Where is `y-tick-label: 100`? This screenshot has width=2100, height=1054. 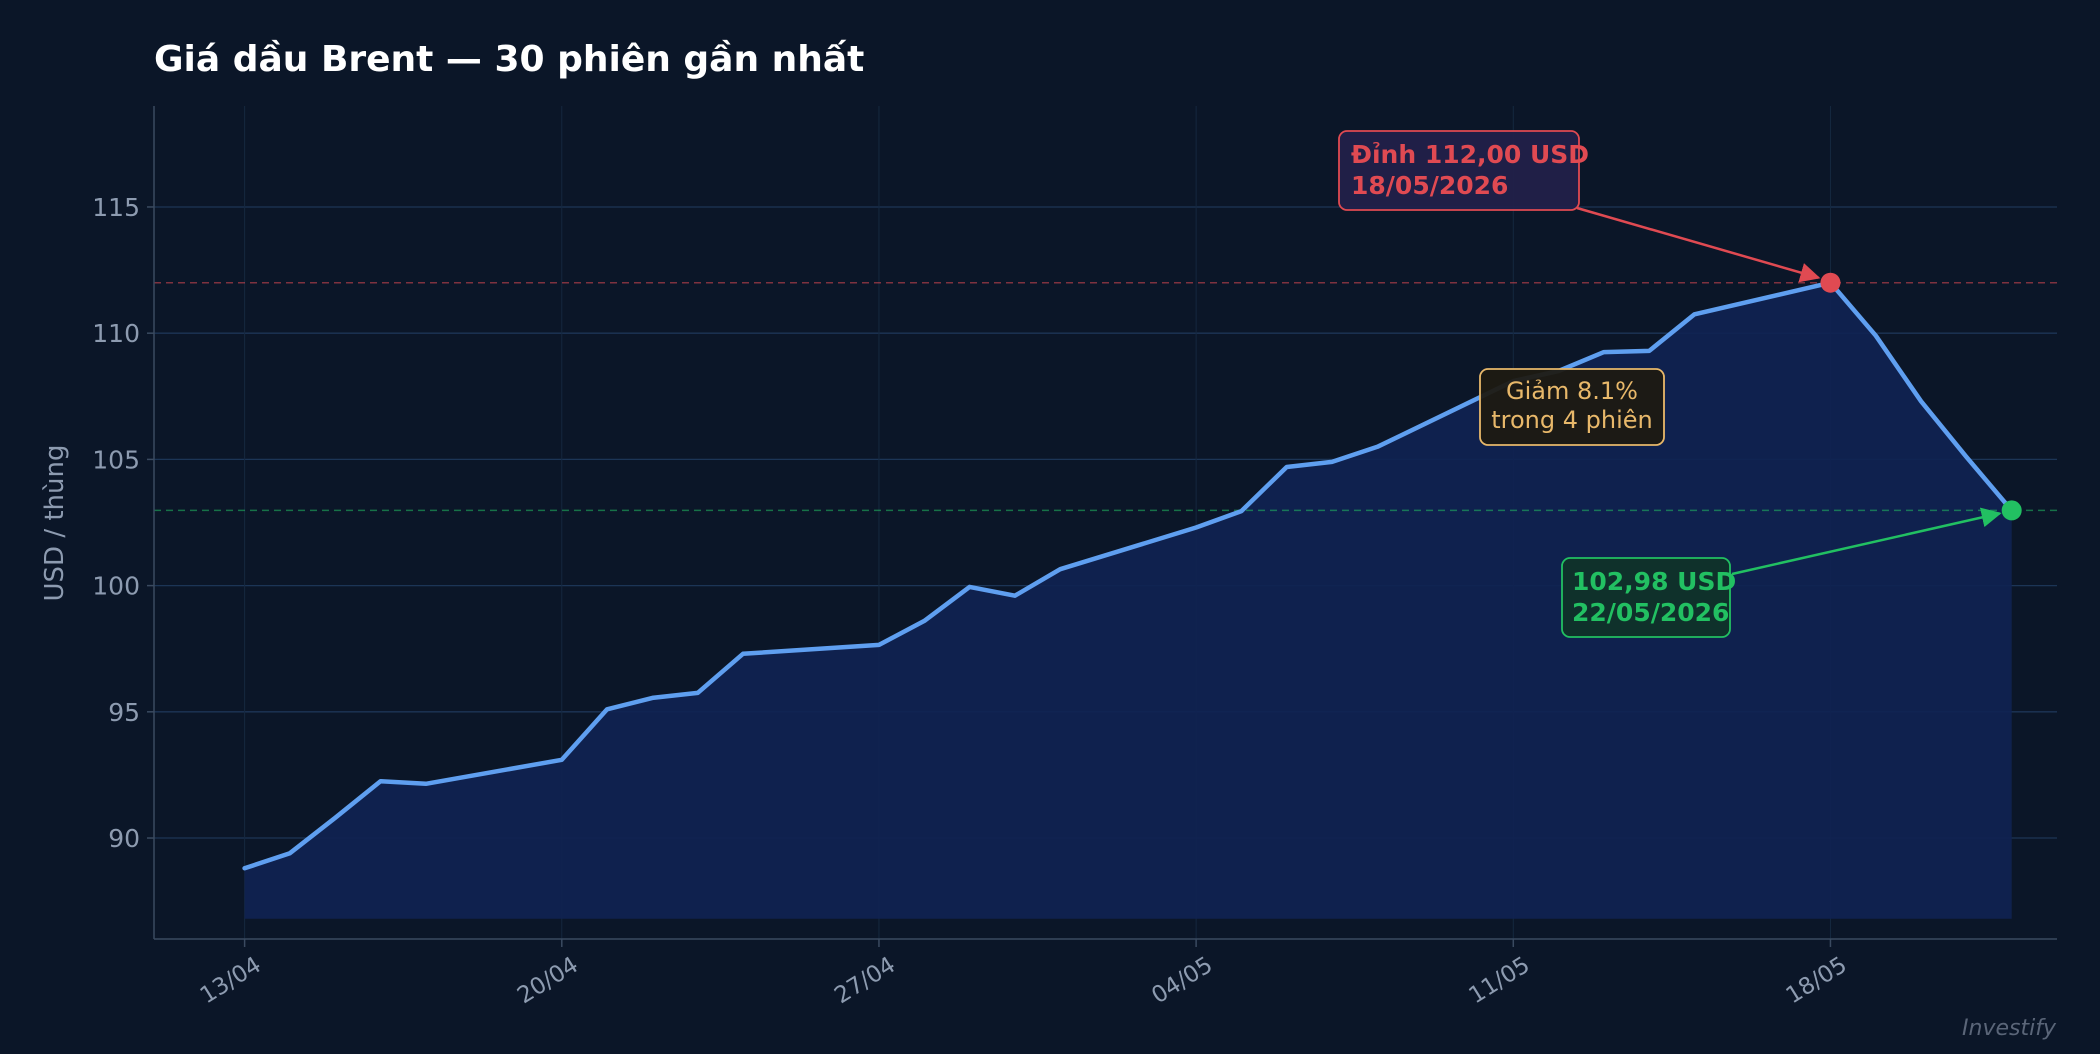
y-tick-label: 100 is located at coordinates (116, 586).